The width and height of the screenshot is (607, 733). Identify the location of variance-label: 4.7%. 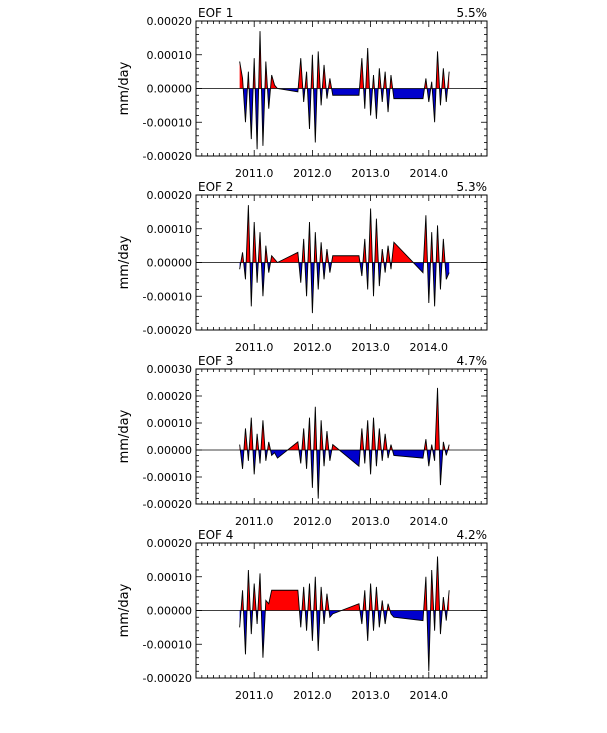
(472, 361).